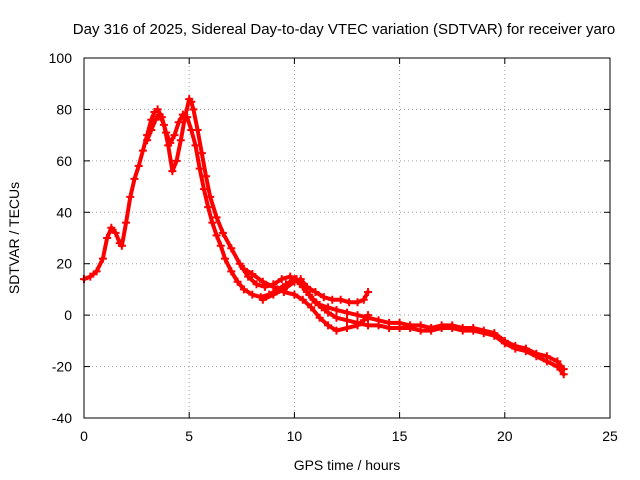  What do you see at coordinates (14, 238) in the screenshot?
I see `y-axis-label: SDTVAR / TECUs` at bounding box center [14, 238].